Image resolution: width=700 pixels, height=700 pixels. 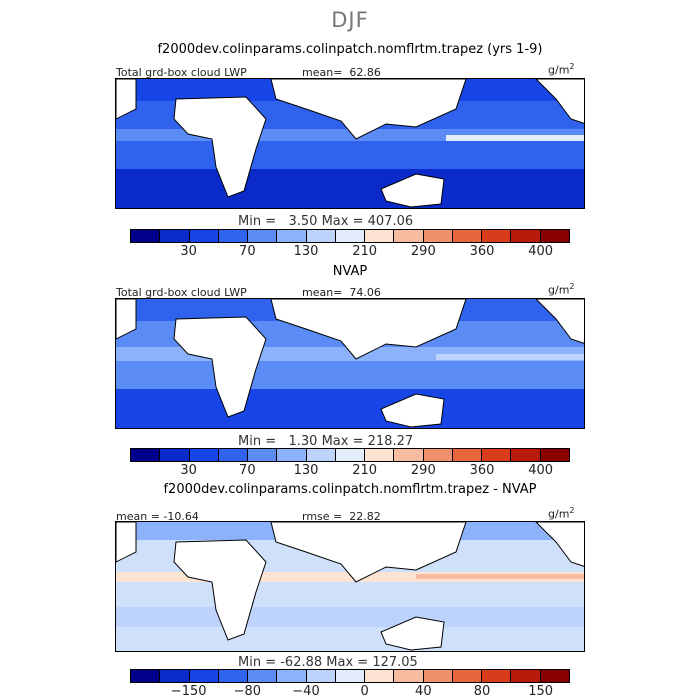 What do you see at coordinates (368, 109) in the screenshot?
I see `panel1-eurasia` at bounding box center [368, 109].